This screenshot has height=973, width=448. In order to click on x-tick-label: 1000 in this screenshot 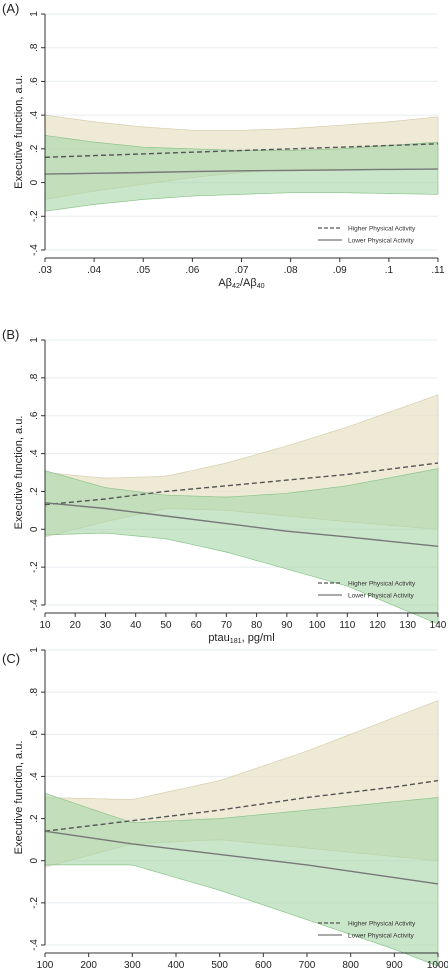, I will do `click(437, 965)`.